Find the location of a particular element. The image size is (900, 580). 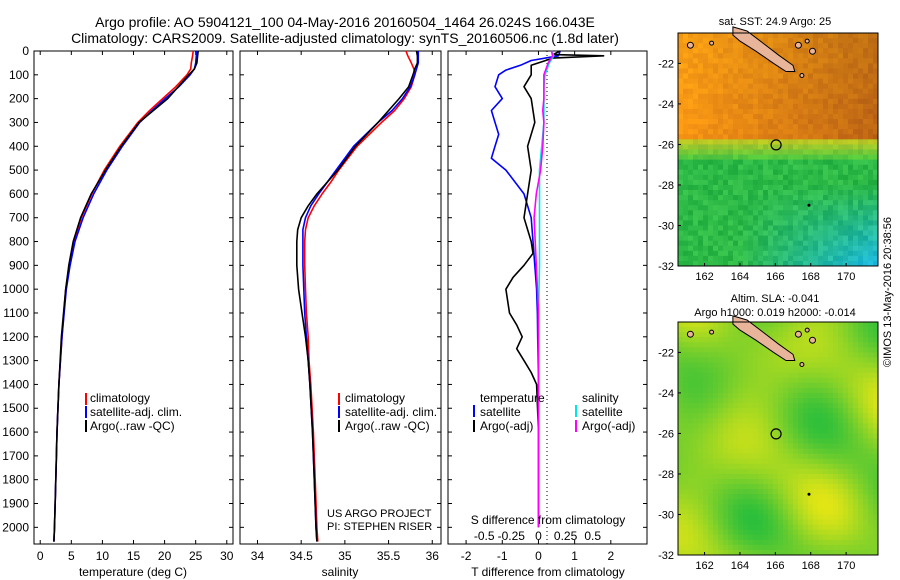

y-tick-label: 900 is located at coordinates (19, 265).